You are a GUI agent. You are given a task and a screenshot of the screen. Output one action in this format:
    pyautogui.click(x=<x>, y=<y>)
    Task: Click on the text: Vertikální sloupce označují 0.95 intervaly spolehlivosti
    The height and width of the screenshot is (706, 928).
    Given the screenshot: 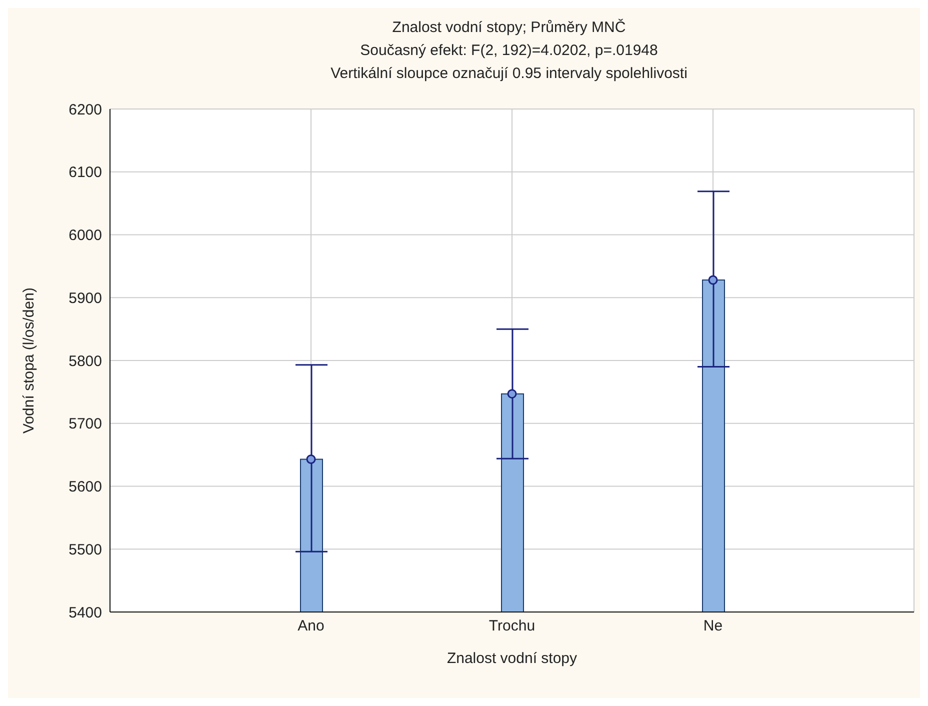 What is the action you would take?
    pyautogui.click(x=509, y=74)
    